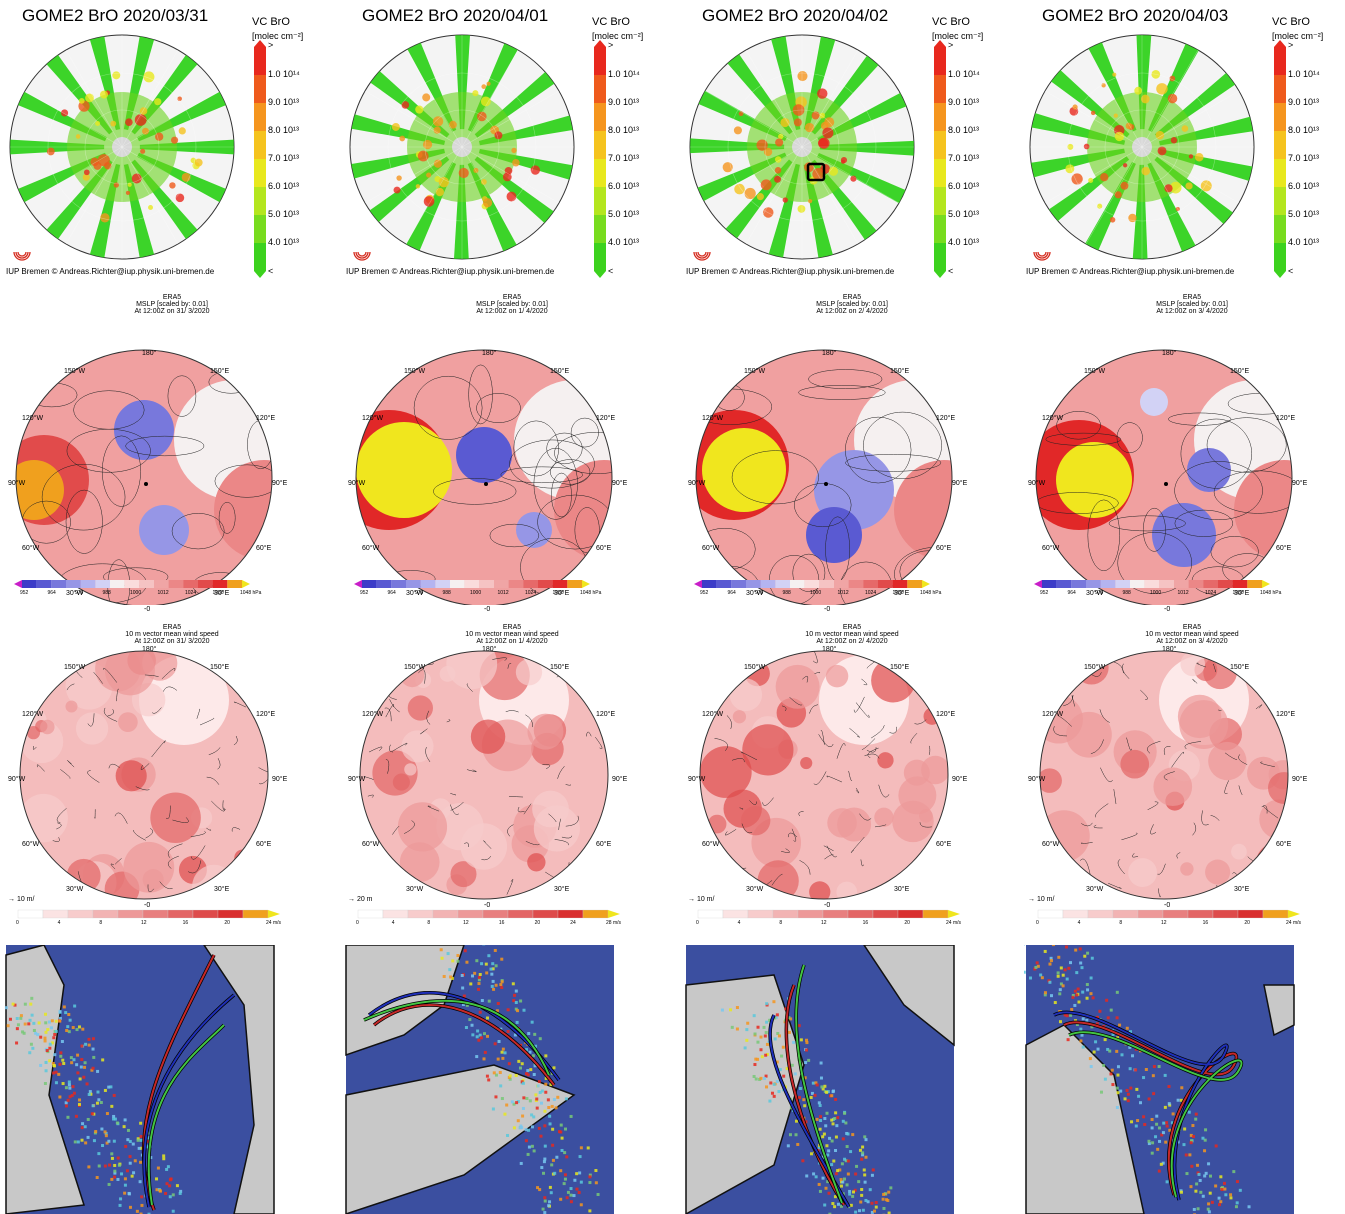 Image resolution: width=1345 pixels, height=1214 pixels. What do you see at coordinates (573, 923) in the screenshot?
I see `wind-colorbar-tick: 24` at bounding box center [573, 923].